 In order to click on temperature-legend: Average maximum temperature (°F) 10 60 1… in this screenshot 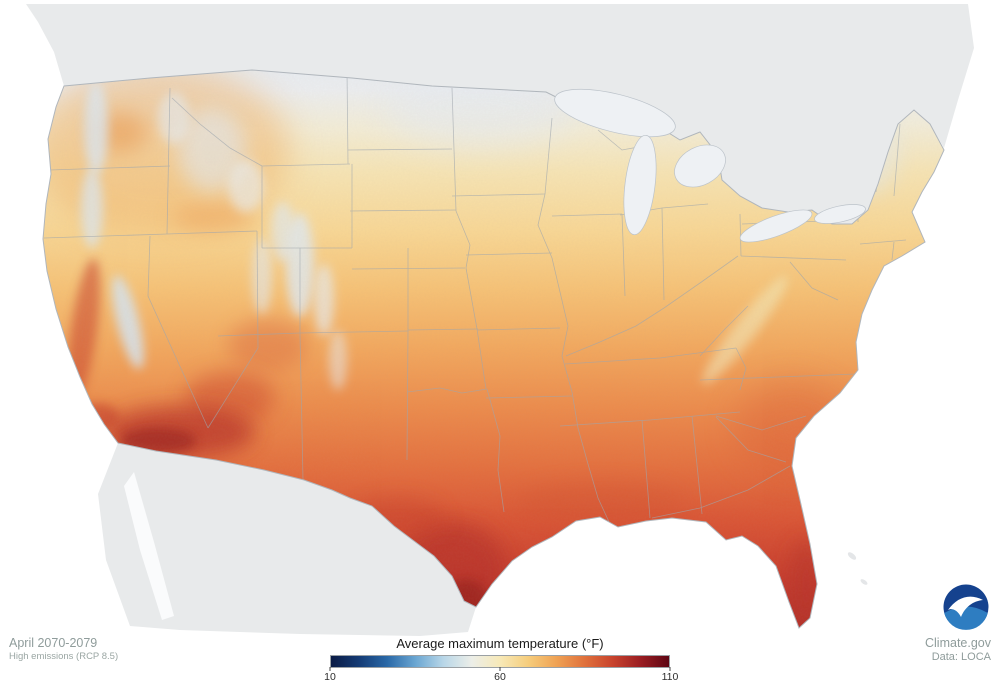, I will do `click(501, 659)`.